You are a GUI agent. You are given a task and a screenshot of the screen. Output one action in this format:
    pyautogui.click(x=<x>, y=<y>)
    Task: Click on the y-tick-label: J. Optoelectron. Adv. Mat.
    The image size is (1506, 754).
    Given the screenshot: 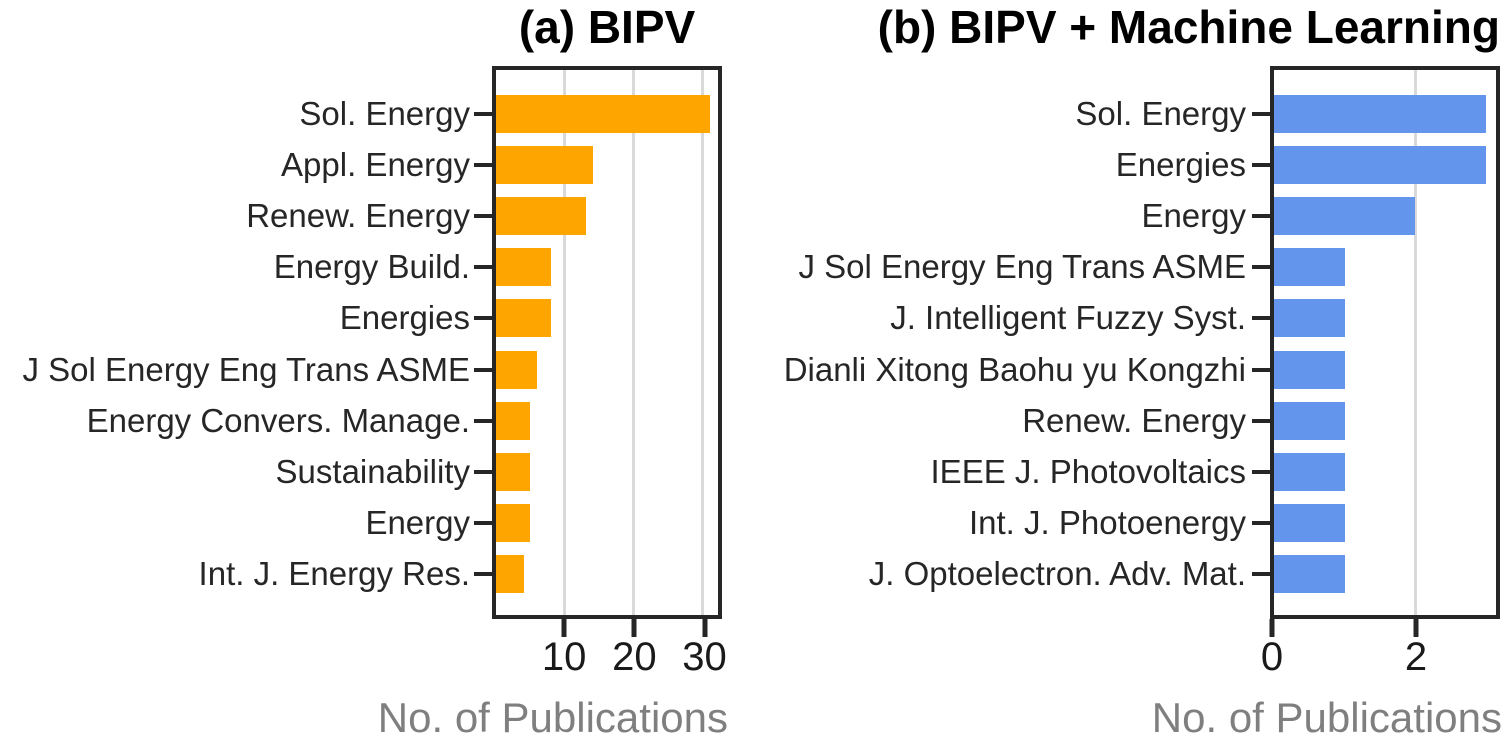 What is the action you would take?
    pyautogui.click(x=1057, y=574)
    